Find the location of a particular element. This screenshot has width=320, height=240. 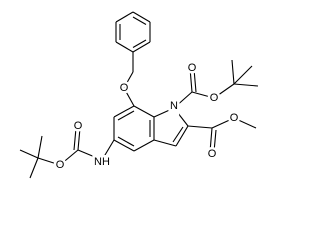

atom-label: N is located at coordinates (174, 106).